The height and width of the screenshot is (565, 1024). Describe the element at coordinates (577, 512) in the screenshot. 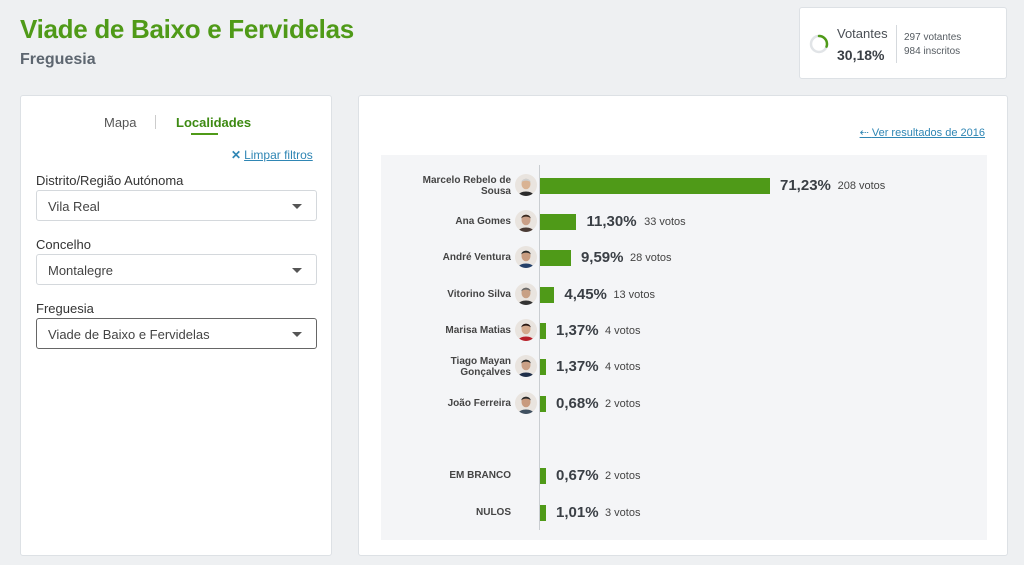

I see `result-percent: 1,01%` at that location.